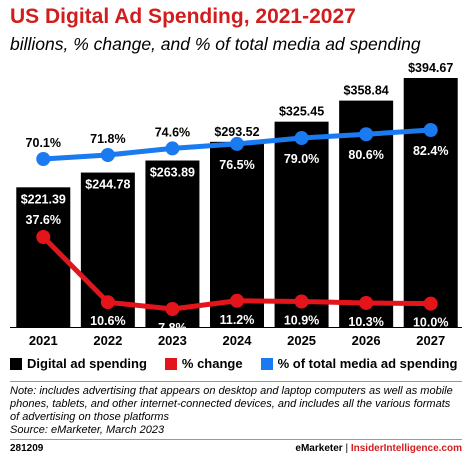  I want to click on label-percent-change-2024: 11.2%, so click(237, 320).